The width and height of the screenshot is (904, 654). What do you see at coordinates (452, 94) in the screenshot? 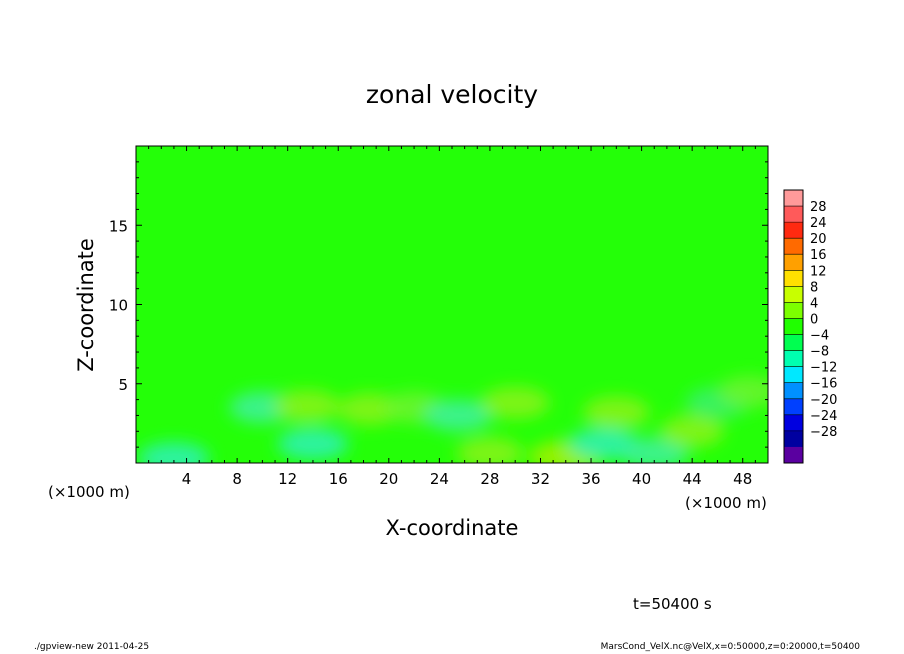
I see `chart-title: zonal velocity` at bounding box center [452, 94].